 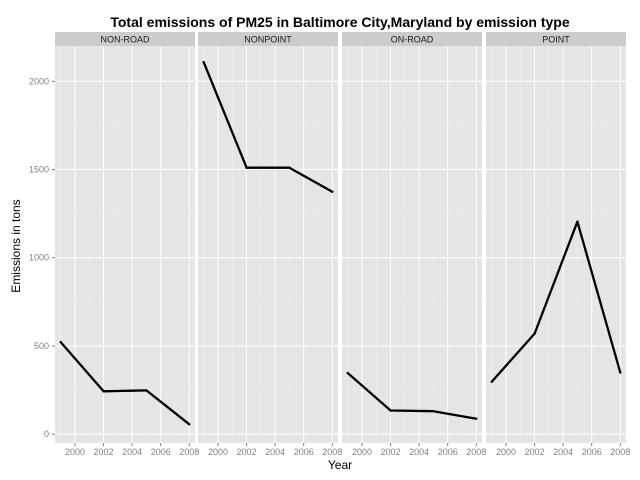 I want to click on y-tick-label: 1000, so click(x=39, y=258).